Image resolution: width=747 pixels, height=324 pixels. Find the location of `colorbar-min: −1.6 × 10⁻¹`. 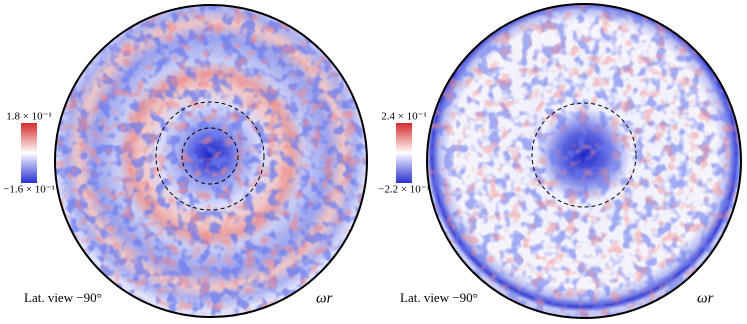

colorbar-min: −1.6 × 10⁻¹ is located at coordinates (29, 190).